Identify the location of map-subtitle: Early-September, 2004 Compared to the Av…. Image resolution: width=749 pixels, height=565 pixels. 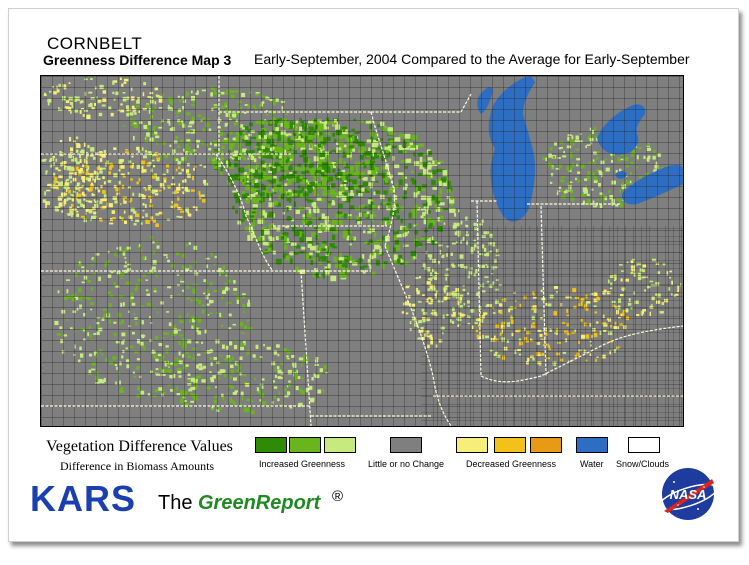
(472, 59).